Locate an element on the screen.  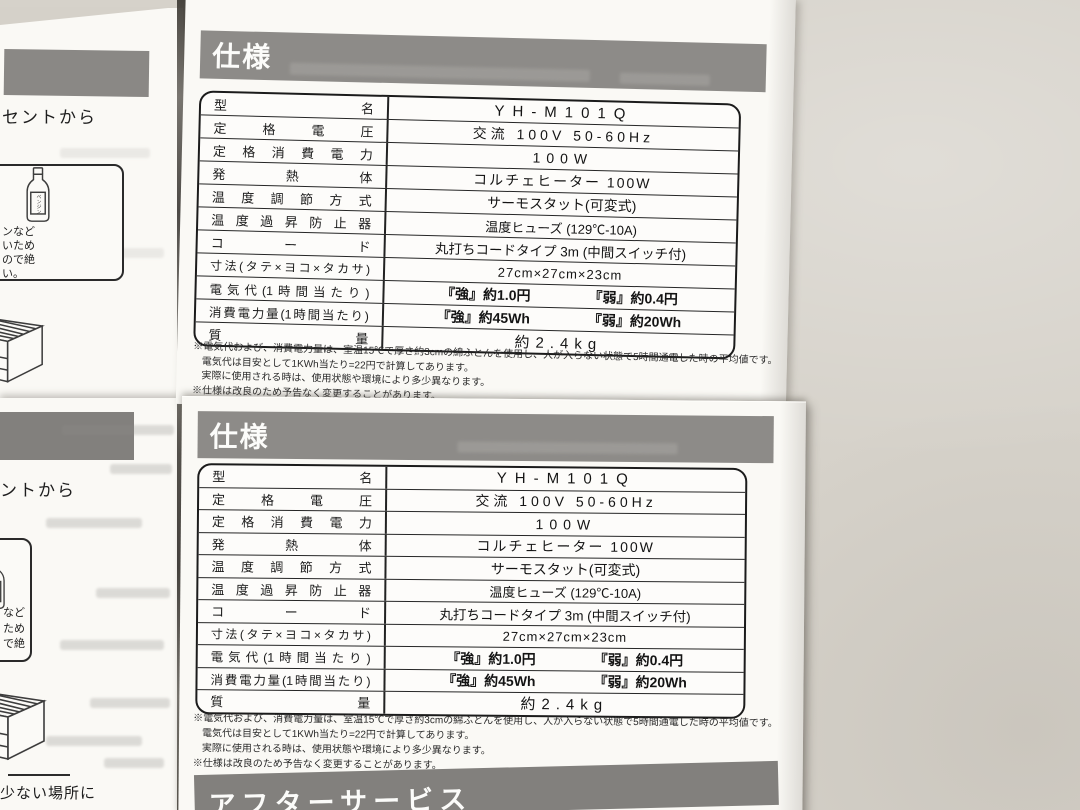
left-footer-text: 少ない場所に is located at coordinates (48, 793).